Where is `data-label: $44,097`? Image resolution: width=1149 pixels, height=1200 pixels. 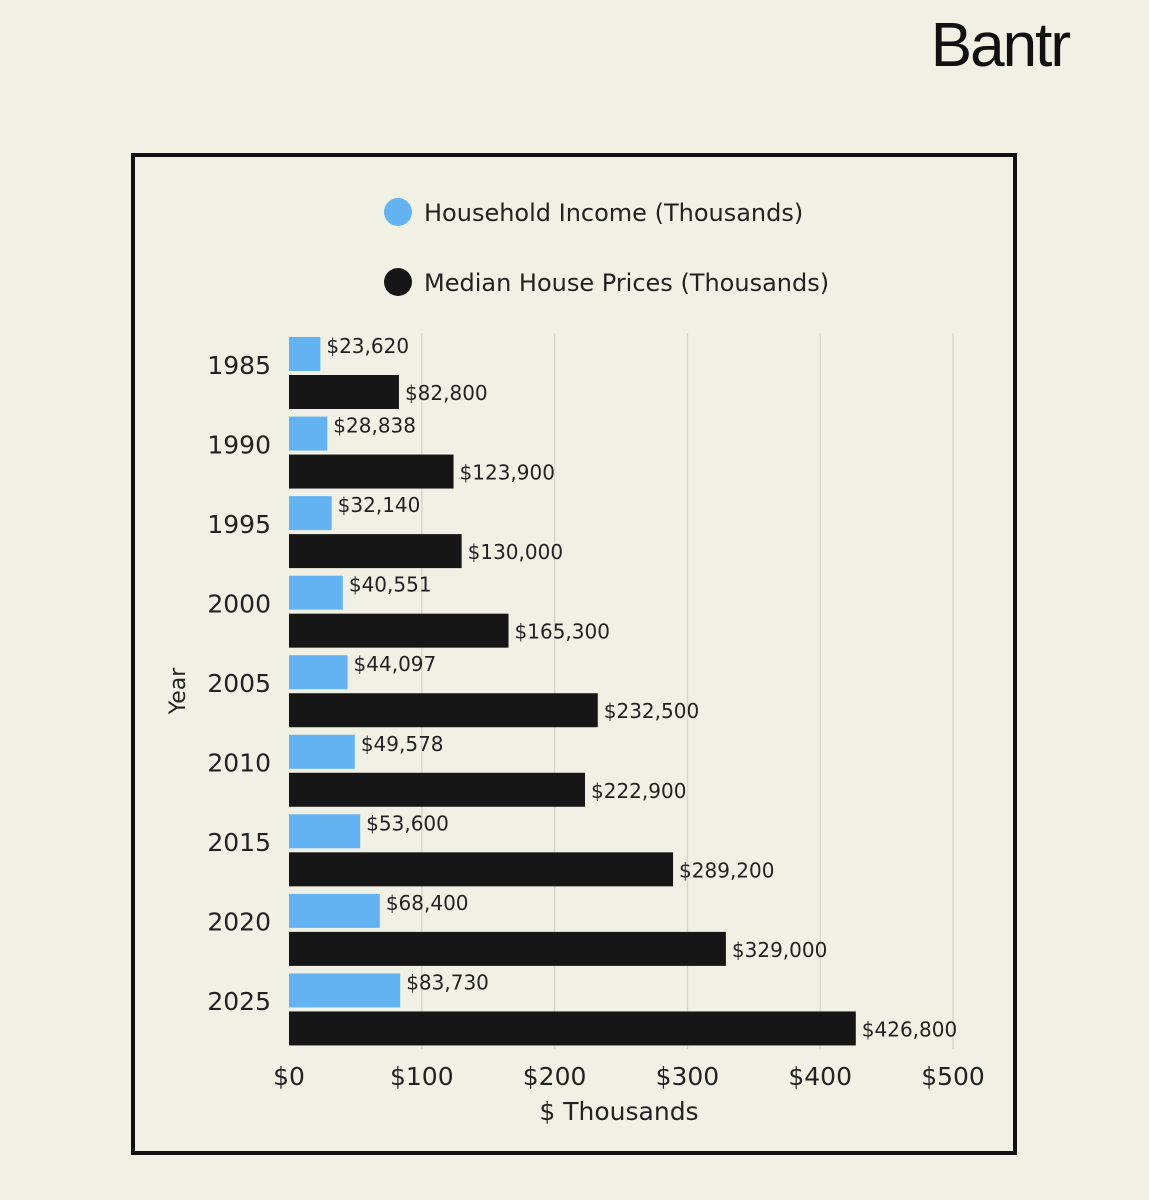
data-label: $44,097 is located at coordinates (395, 664).